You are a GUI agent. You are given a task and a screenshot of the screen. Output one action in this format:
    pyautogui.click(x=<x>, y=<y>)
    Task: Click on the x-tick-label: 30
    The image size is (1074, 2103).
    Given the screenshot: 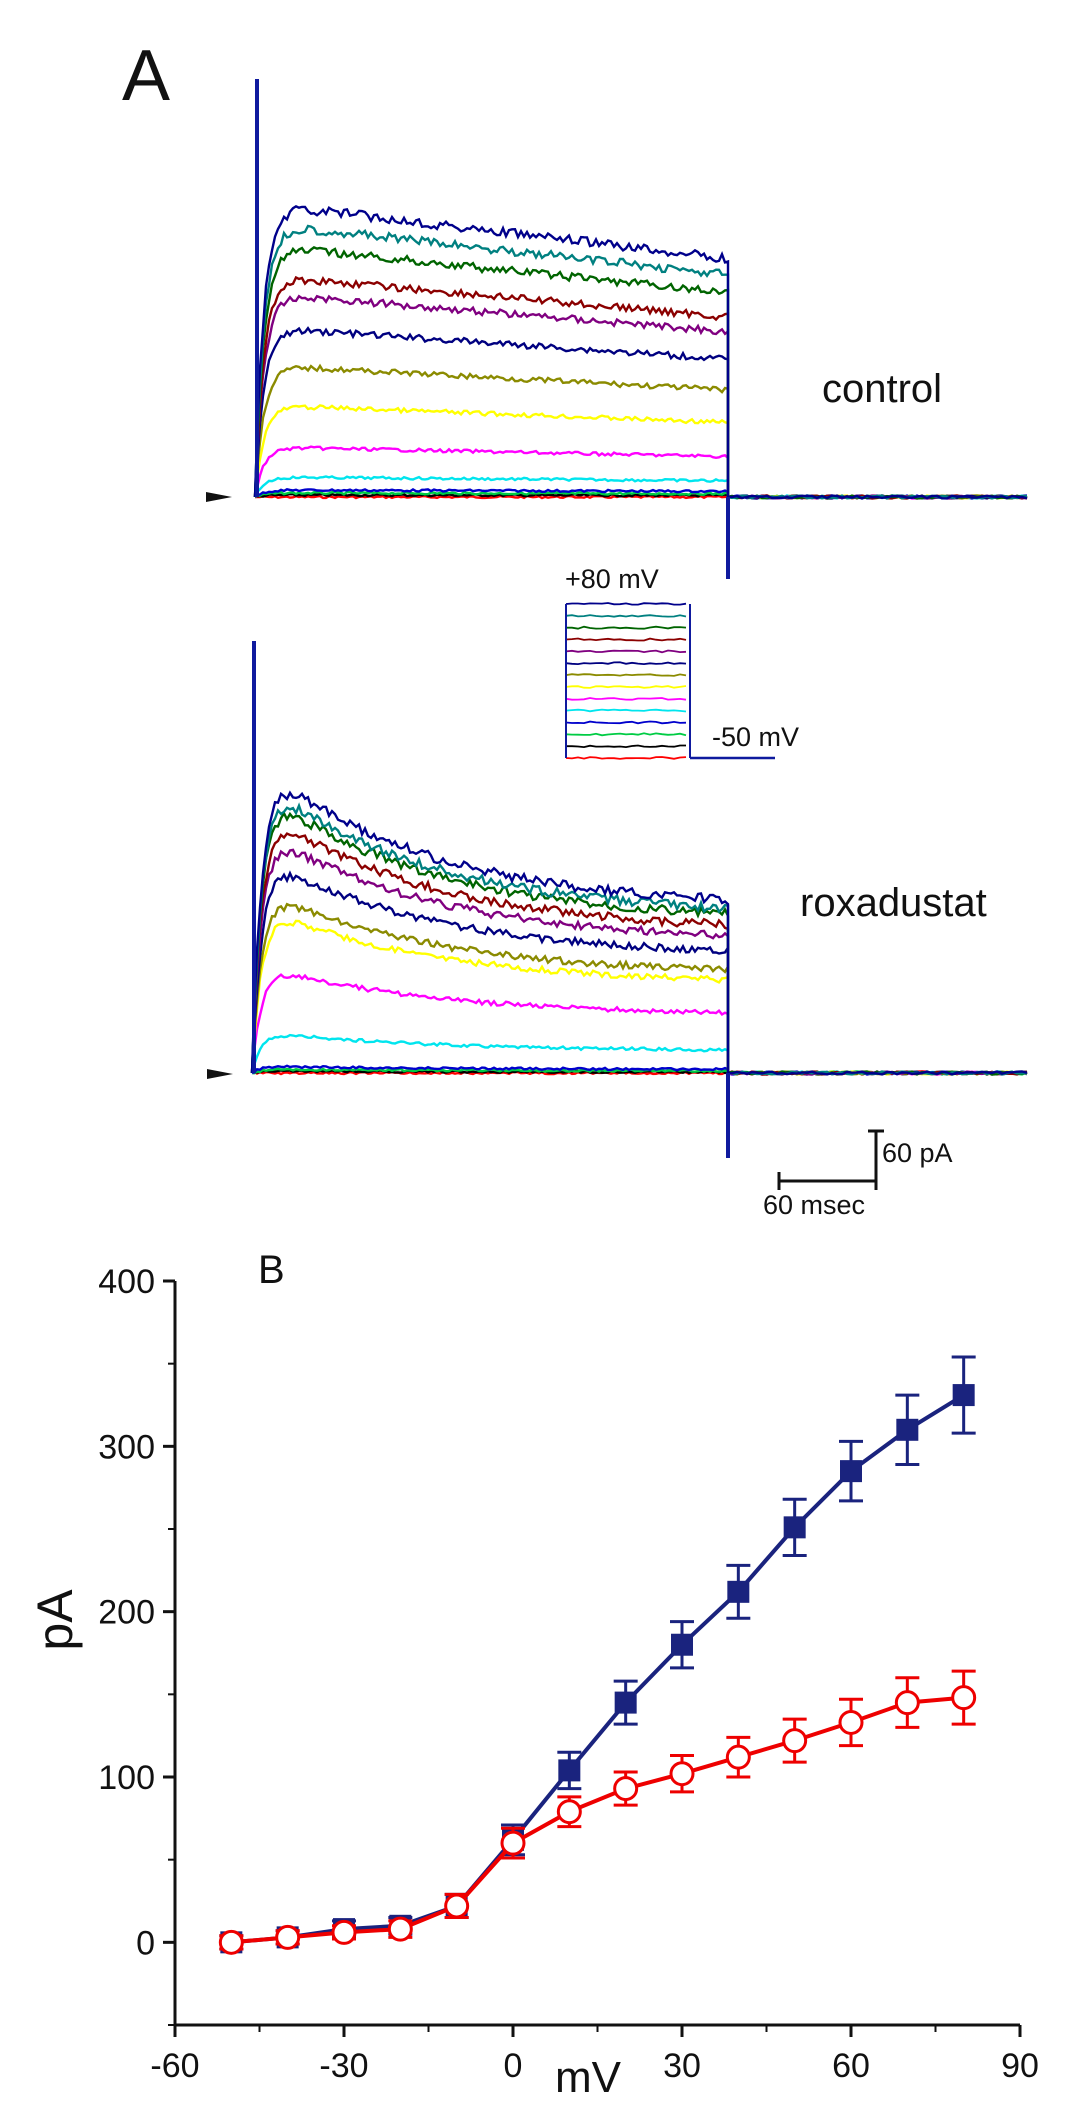 What is the action you would take?
    pyautogui.click(x=682, y=2066)
    